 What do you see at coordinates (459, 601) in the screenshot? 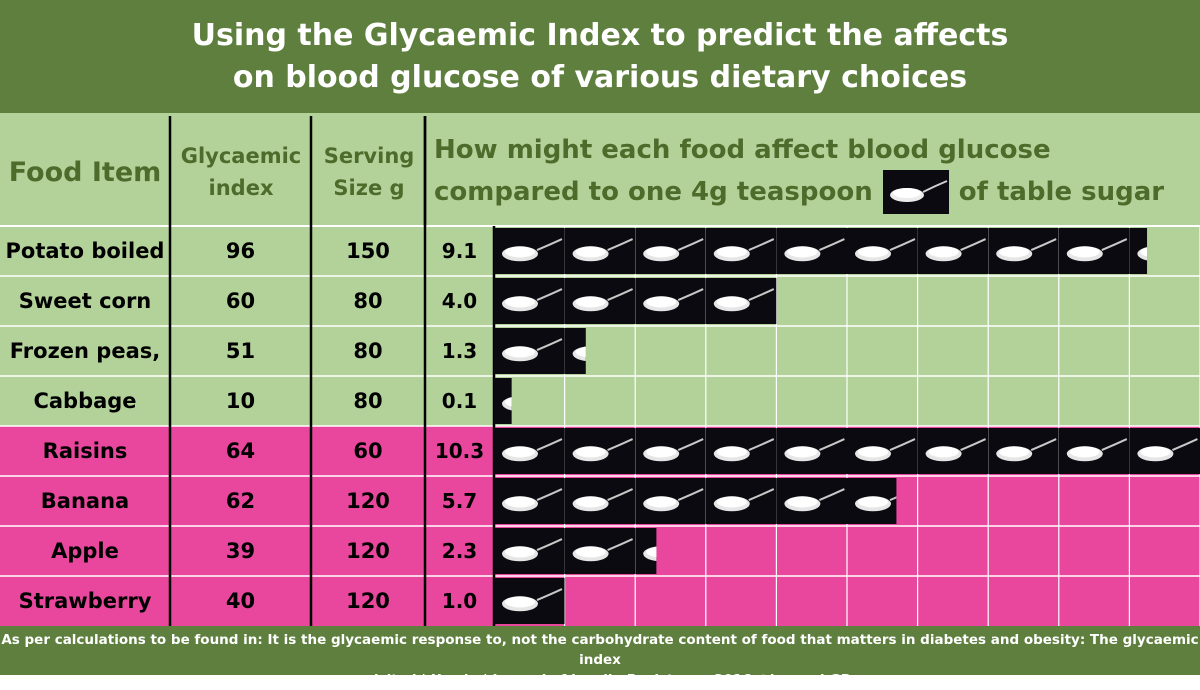
I see `row-teaspoon-value: 1.0` at bounding box center [459, 601].